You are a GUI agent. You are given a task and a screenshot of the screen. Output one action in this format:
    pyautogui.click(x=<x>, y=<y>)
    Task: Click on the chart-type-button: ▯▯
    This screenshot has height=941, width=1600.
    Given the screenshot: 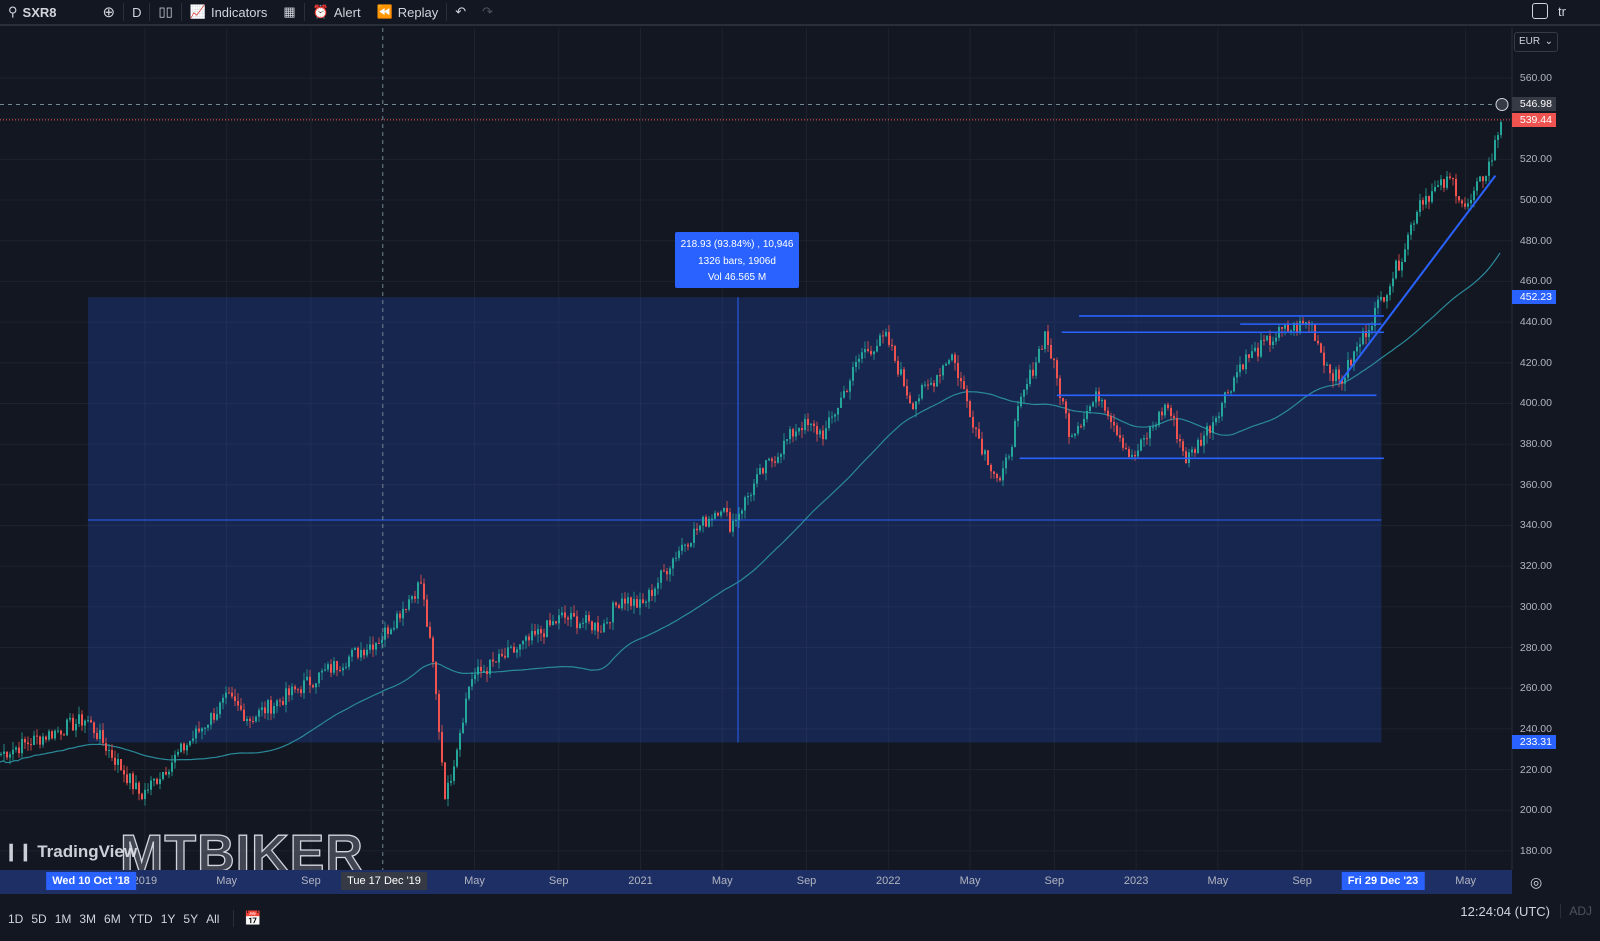 What is the action you would take?
    pyautogui.click(x=165, y=12)
    